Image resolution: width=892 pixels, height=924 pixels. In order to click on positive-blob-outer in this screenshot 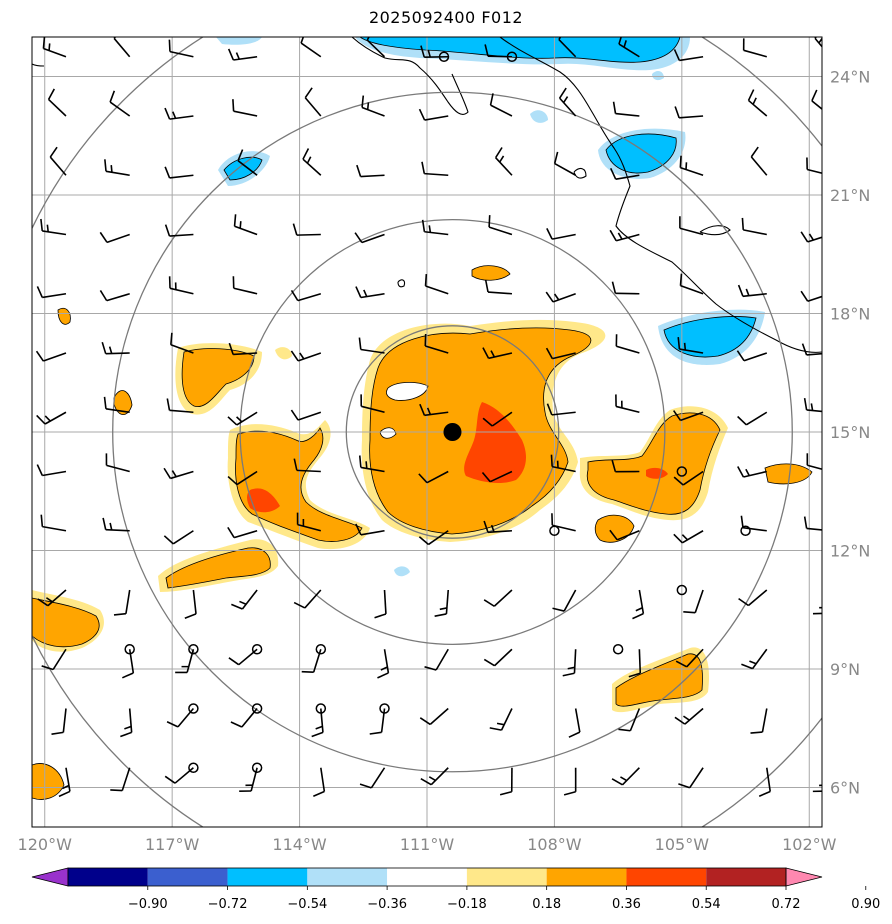, I will do `click(283, 353)`.